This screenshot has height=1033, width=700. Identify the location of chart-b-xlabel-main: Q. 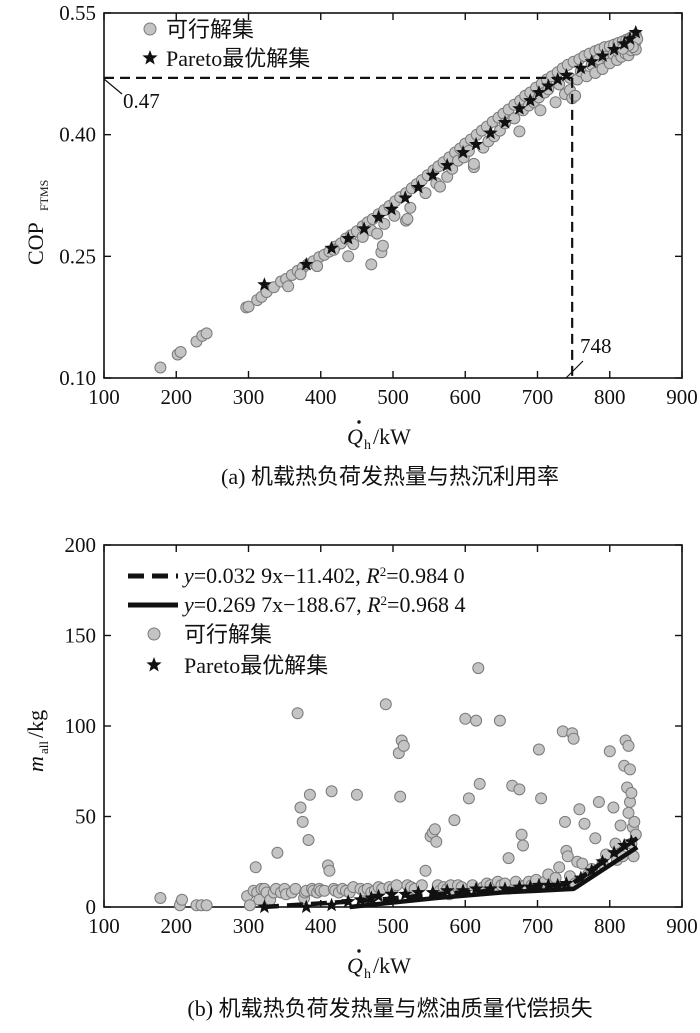
(355, 965).